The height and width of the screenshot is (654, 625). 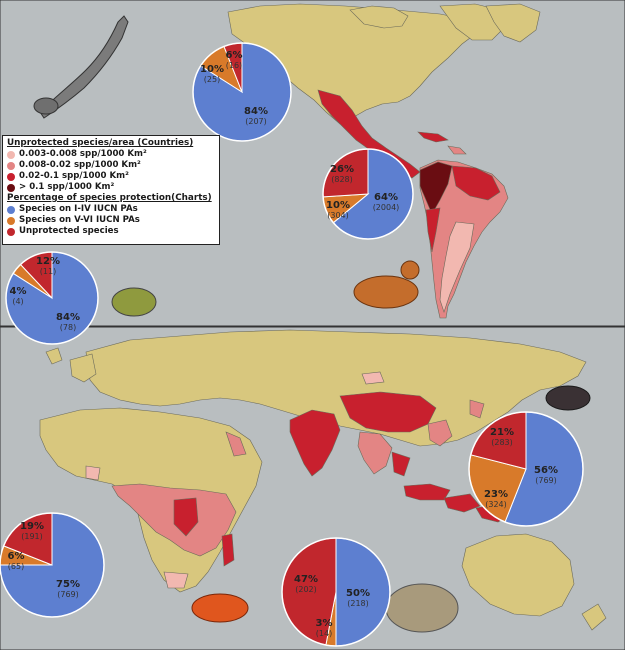 I want to click on data-label-count: (207), so click(x=256, y=121).